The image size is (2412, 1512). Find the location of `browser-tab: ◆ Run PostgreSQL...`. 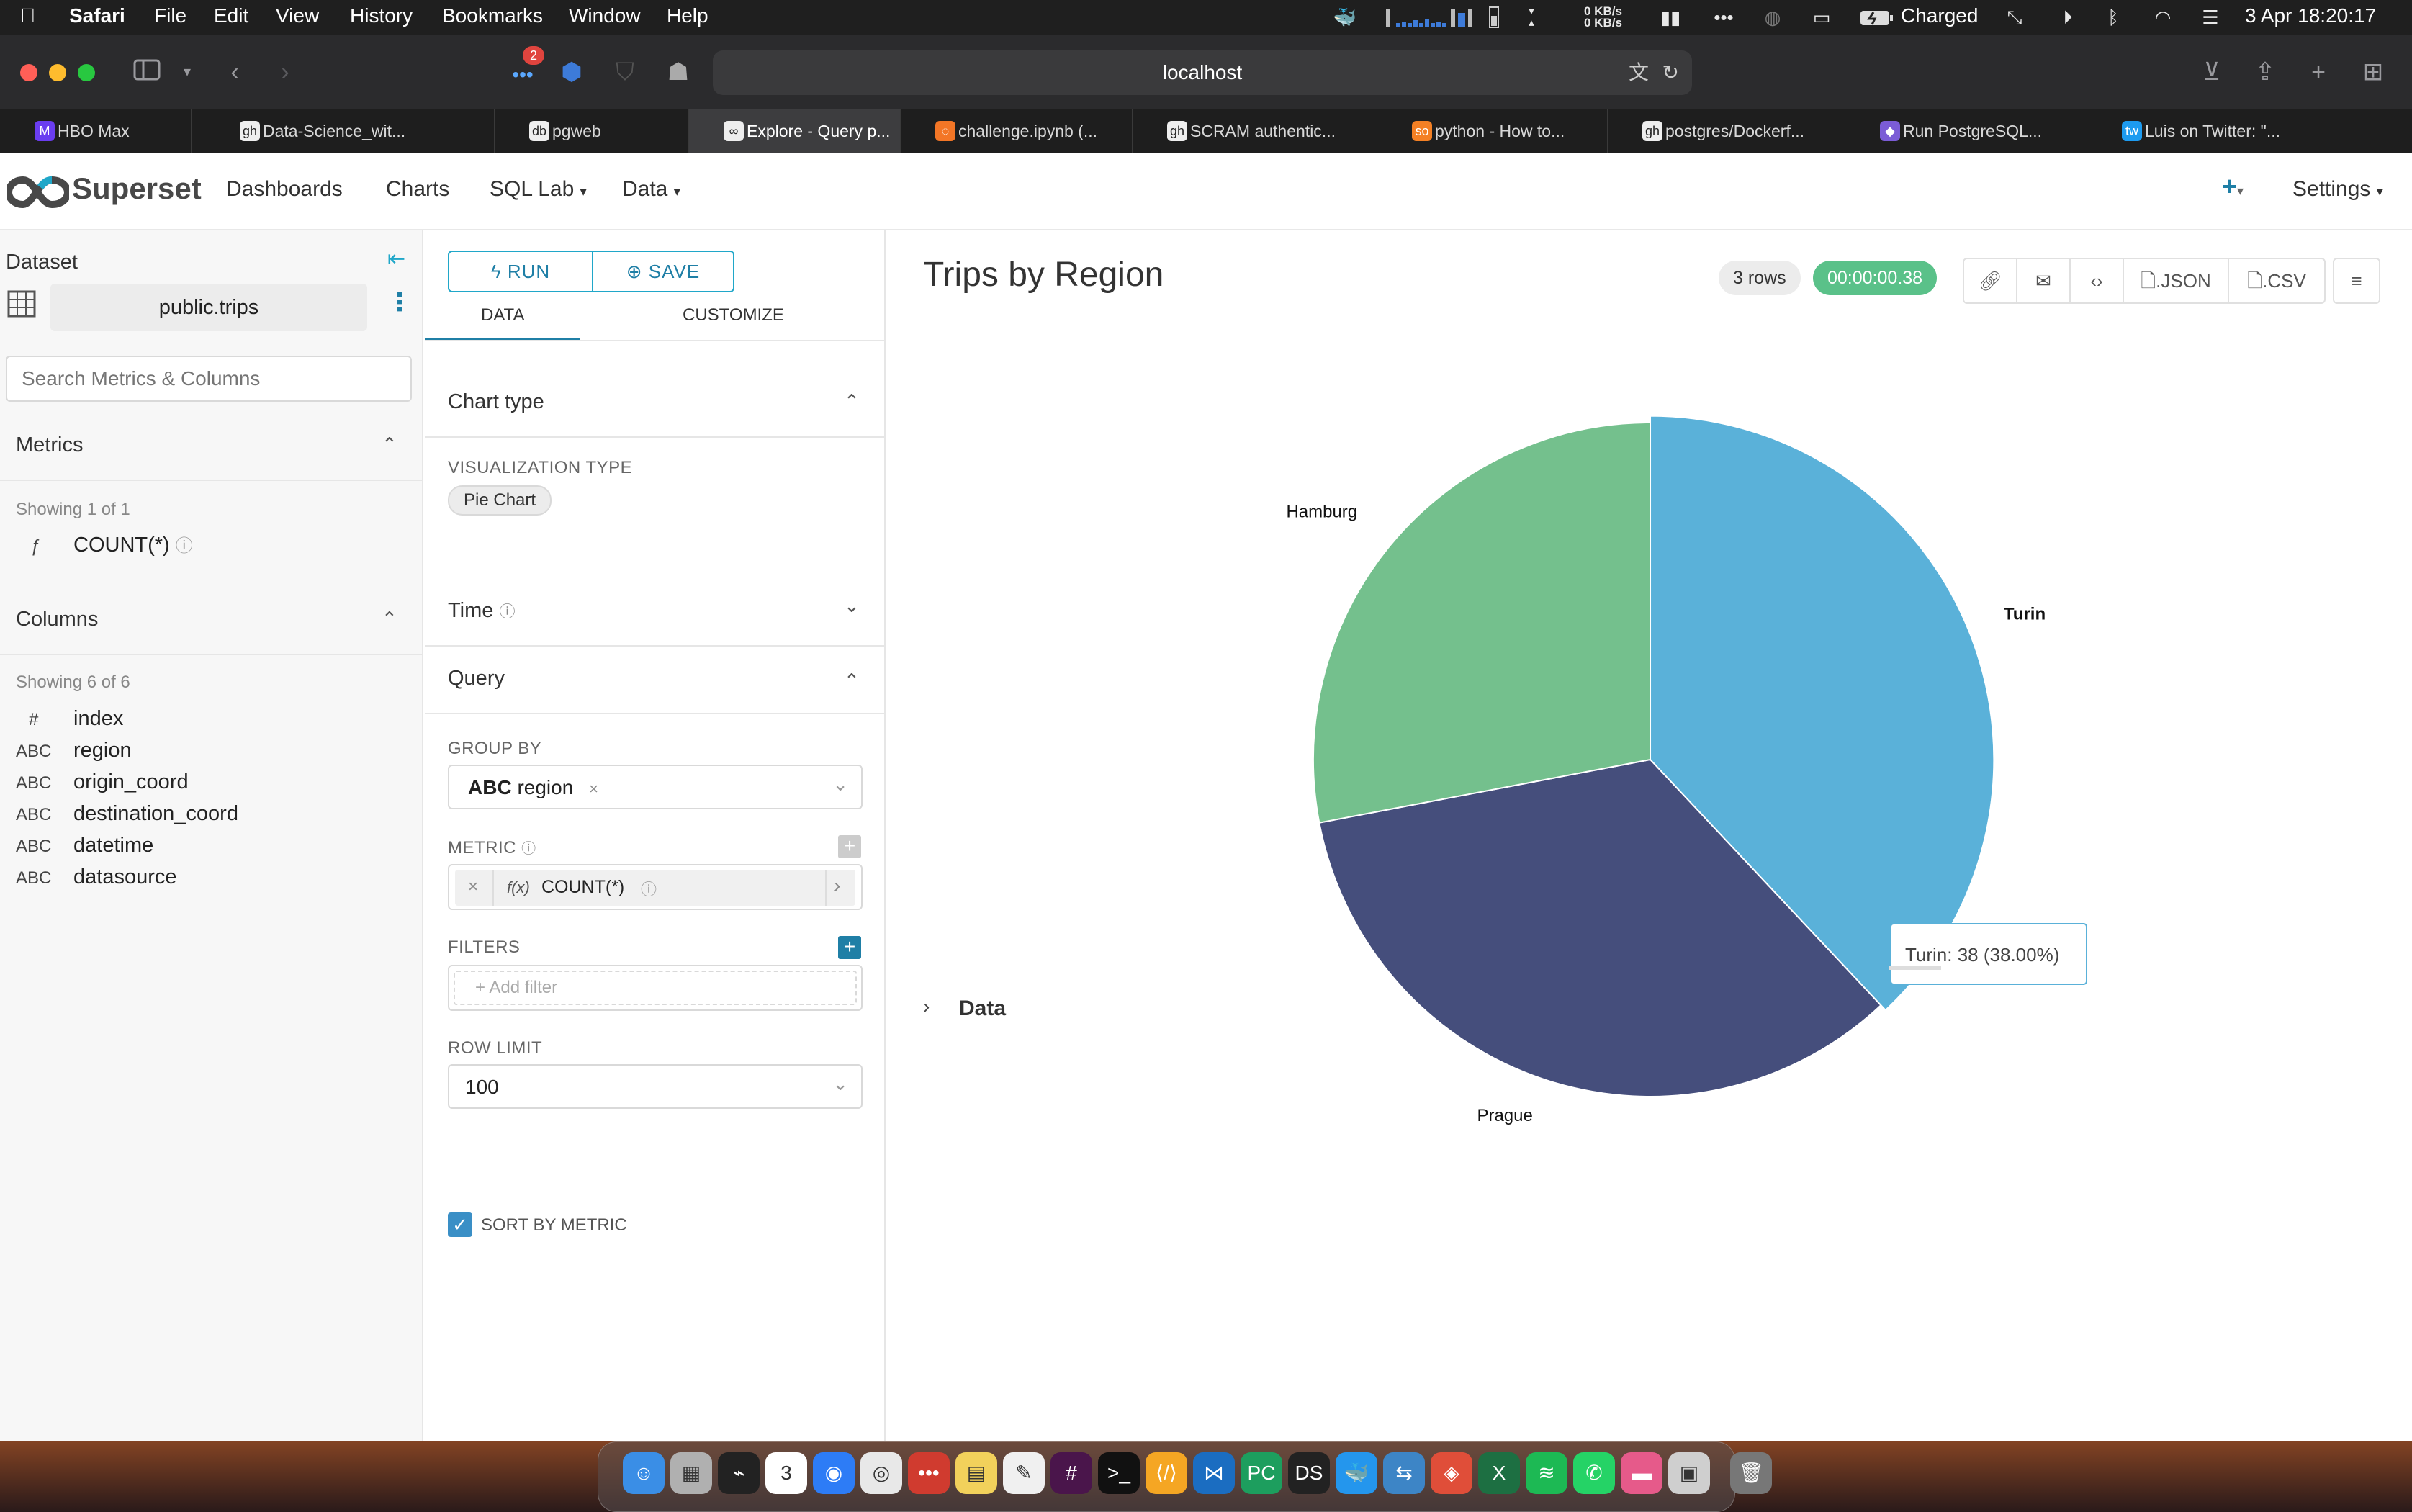

browser-tab: ◆ Run PostgreSQL... is located at coordinates (1966, 131).